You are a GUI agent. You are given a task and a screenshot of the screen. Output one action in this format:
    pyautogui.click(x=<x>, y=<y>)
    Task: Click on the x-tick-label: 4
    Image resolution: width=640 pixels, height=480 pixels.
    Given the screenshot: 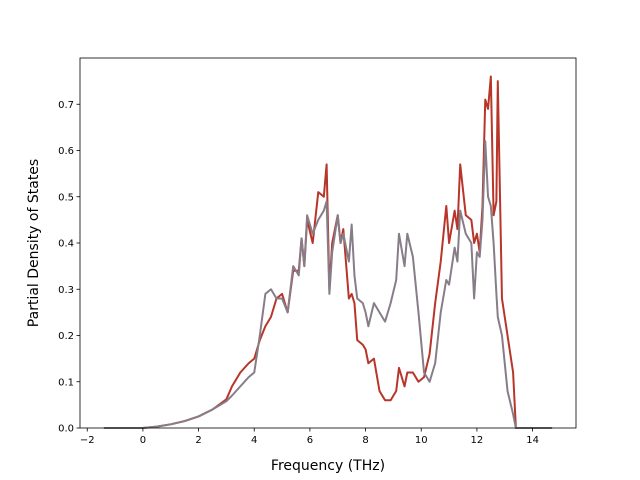 What is the action you would take?
    pyautogui.click(x=254, y=440)
    